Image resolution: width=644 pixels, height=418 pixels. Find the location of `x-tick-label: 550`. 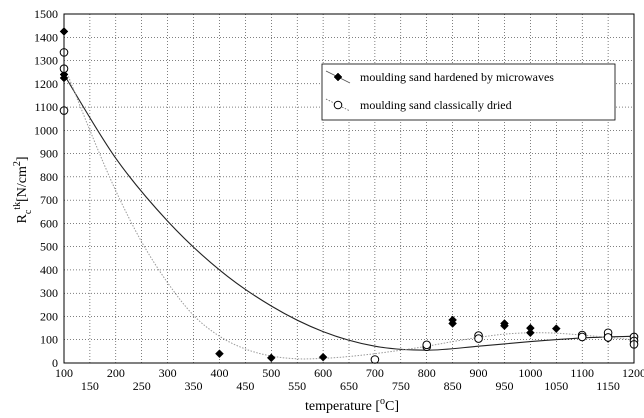

x-tick-label: 550 is located at coordinates (297, 386).